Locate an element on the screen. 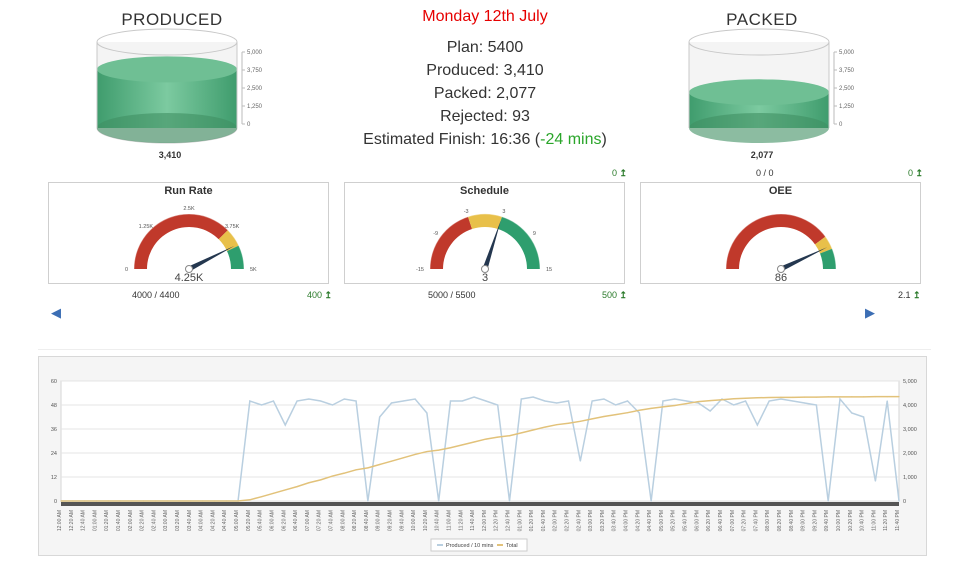 The height and width of the screenshot is (563, 973). x-tick-label: 10:40 AM is located at coordinates (438, 520).